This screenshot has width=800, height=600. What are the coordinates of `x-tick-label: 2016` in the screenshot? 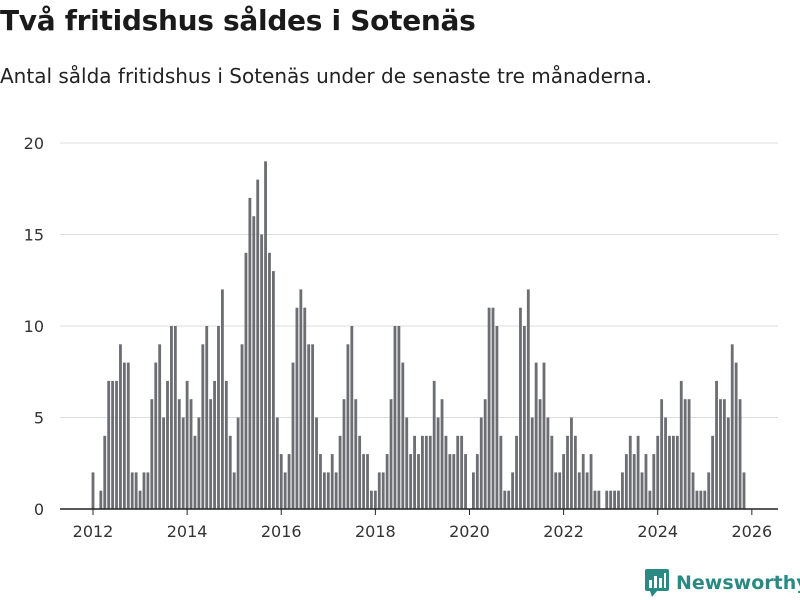 It's located at (281, 531).